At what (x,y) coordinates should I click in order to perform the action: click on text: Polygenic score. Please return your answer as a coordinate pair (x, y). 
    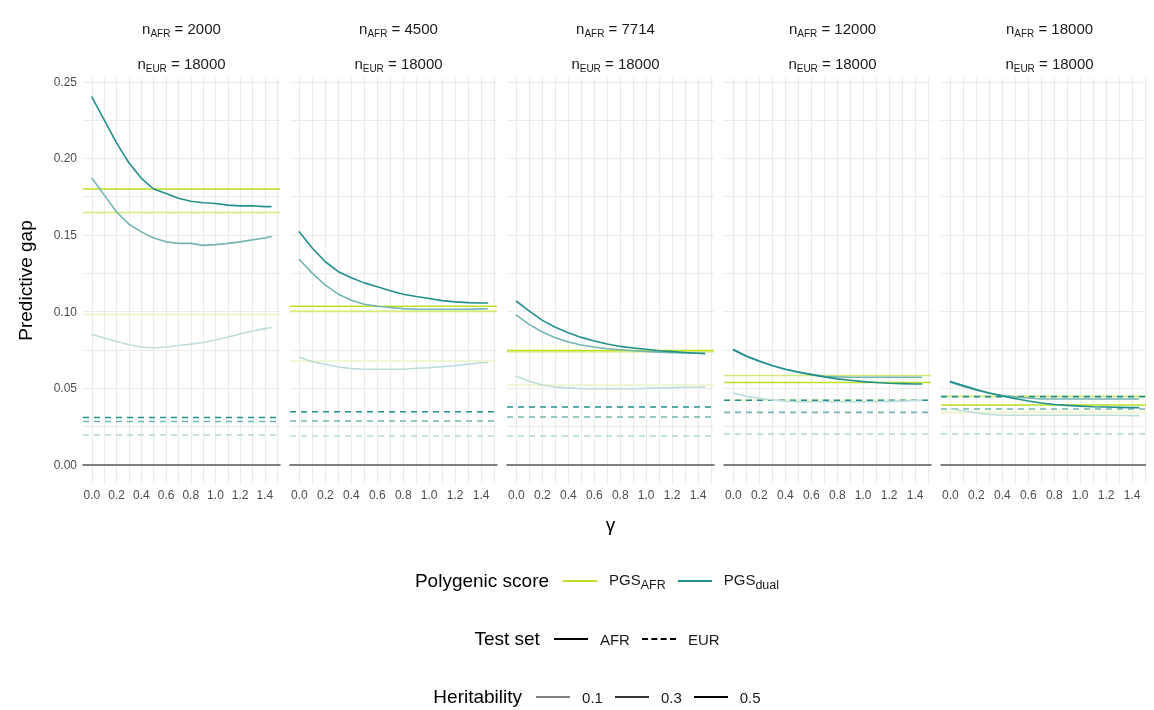
    Looking at the image, I should click on (482, 581).